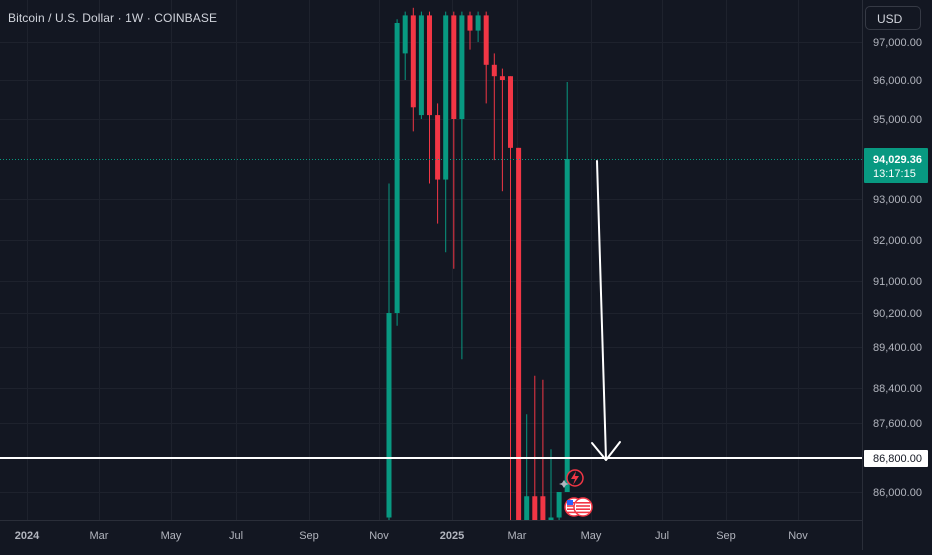  Describe the element at coordinates (897, 348) in the screenshot. I see `price-tick-label: 89,400.00` at that location.